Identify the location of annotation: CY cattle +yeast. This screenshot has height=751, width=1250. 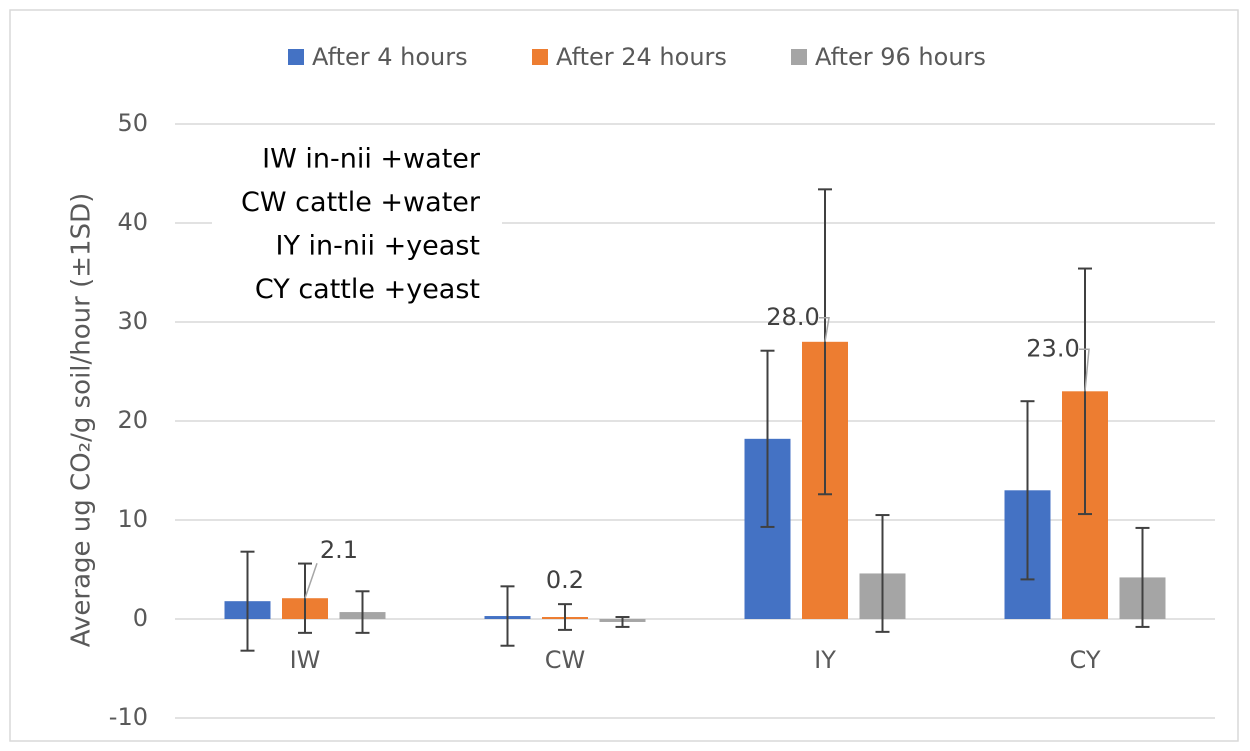
(367, 289).